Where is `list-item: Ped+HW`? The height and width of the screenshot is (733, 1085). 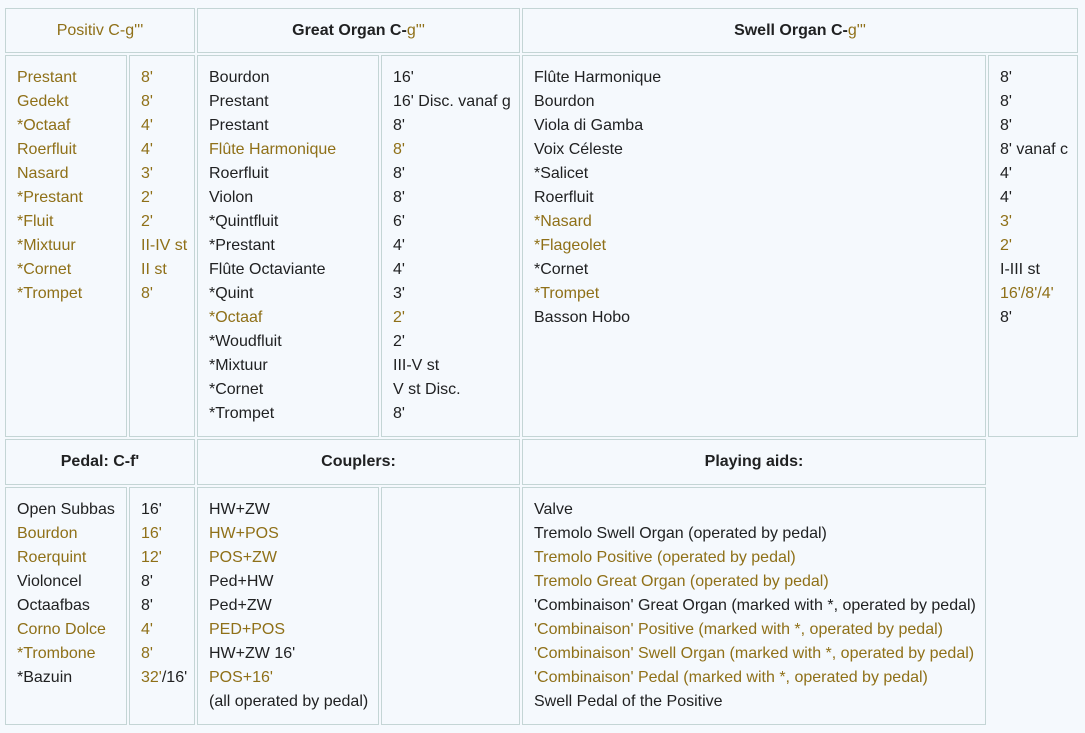 list-item: Ped+HW is located at coordinates (241, 581).